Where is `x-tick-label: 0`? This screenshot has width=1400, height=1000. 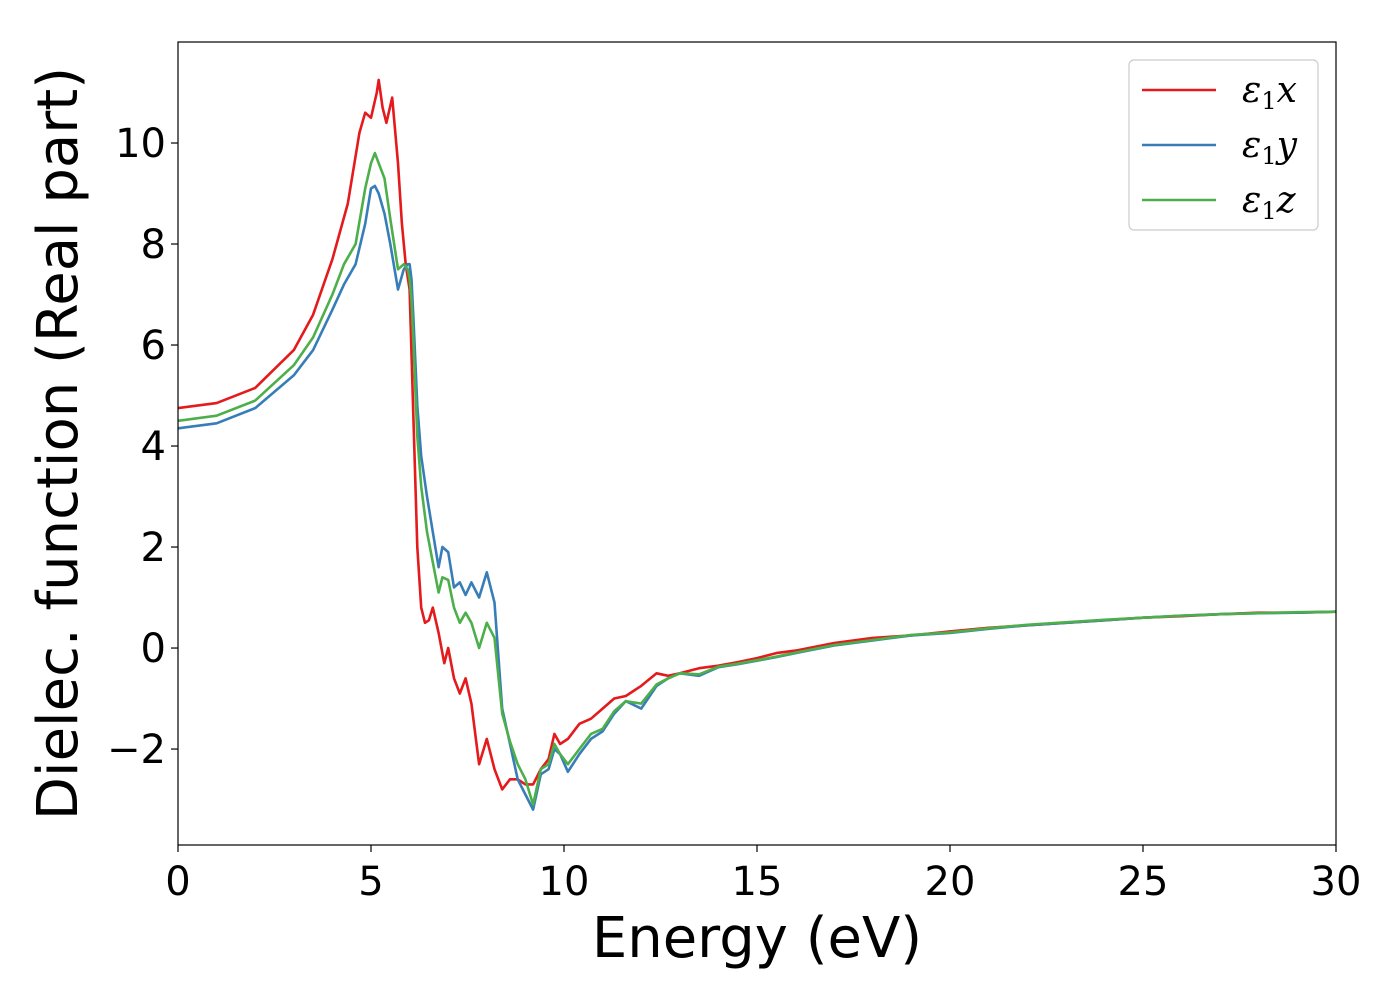
x-tick-label: 0 is located at coordinates (177, 882).